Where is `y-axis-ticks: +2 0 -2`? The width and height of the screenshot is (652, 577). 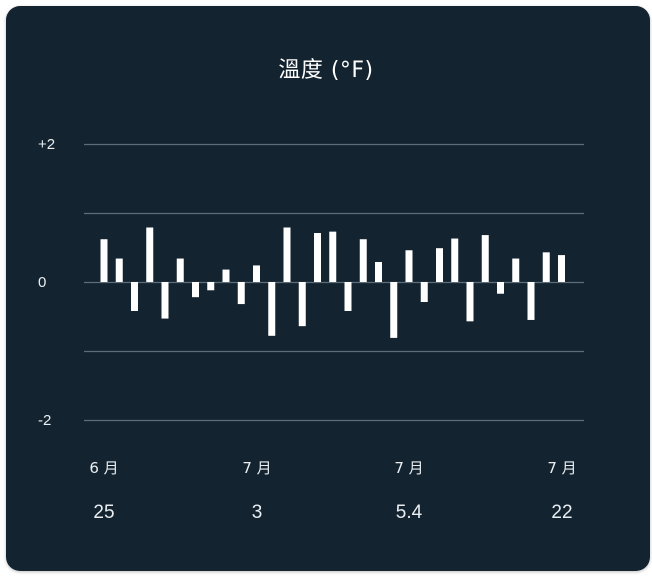 y-axis-ticks: +2 0 -2 is located at coordinates (46, 282).